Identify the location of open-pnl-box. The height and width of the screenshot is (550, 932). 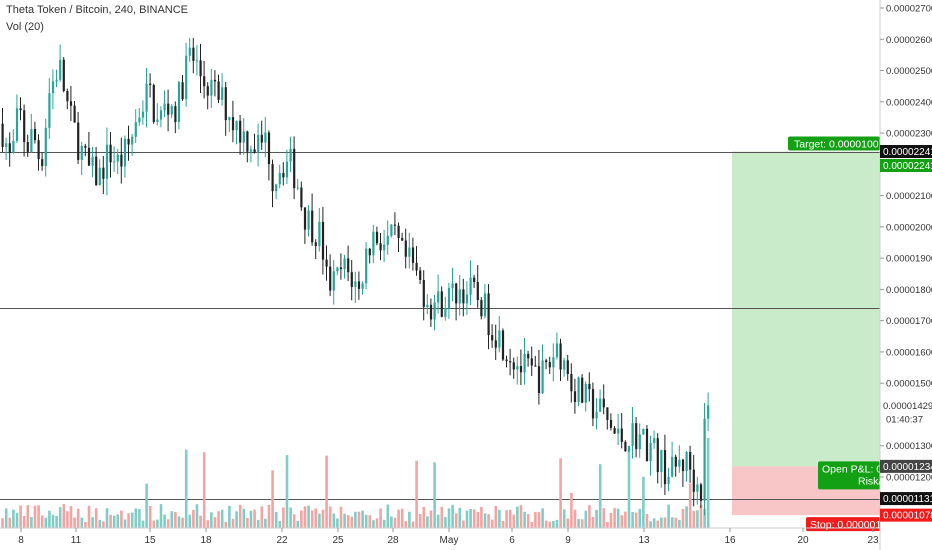
(849, 475).